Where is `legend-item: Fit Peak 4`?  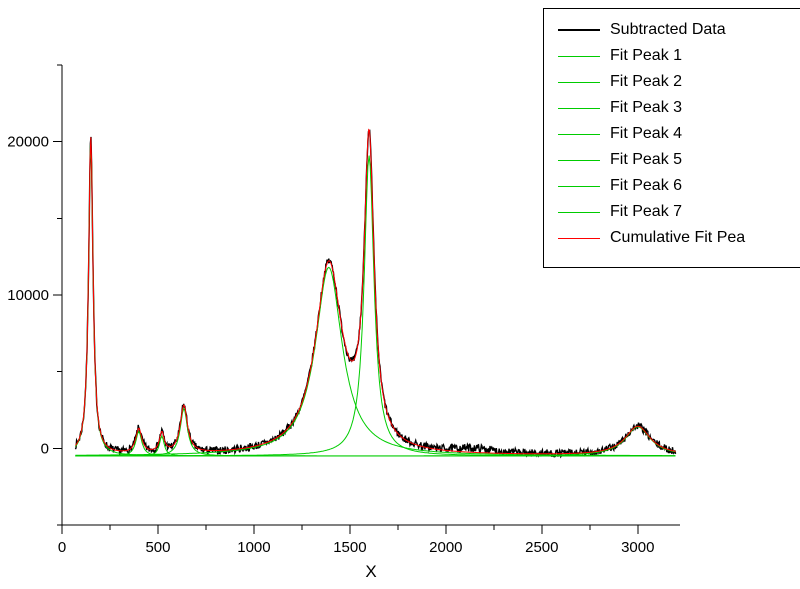 legend-item: Fit Peak 4 is located at coordinates (672, 134).